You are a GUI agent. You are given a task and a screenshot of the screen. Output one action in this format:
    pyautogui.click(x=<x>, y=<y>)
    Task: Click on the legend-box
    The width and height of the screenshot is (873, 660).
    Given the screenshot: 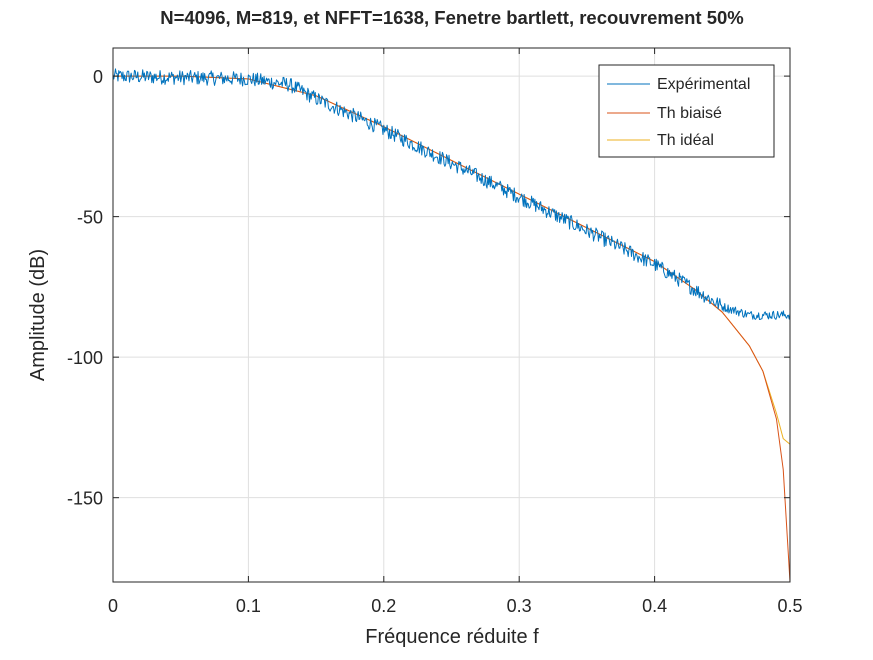 What is the action you would take?
    pyautogui.click(x=686, y=111)
    